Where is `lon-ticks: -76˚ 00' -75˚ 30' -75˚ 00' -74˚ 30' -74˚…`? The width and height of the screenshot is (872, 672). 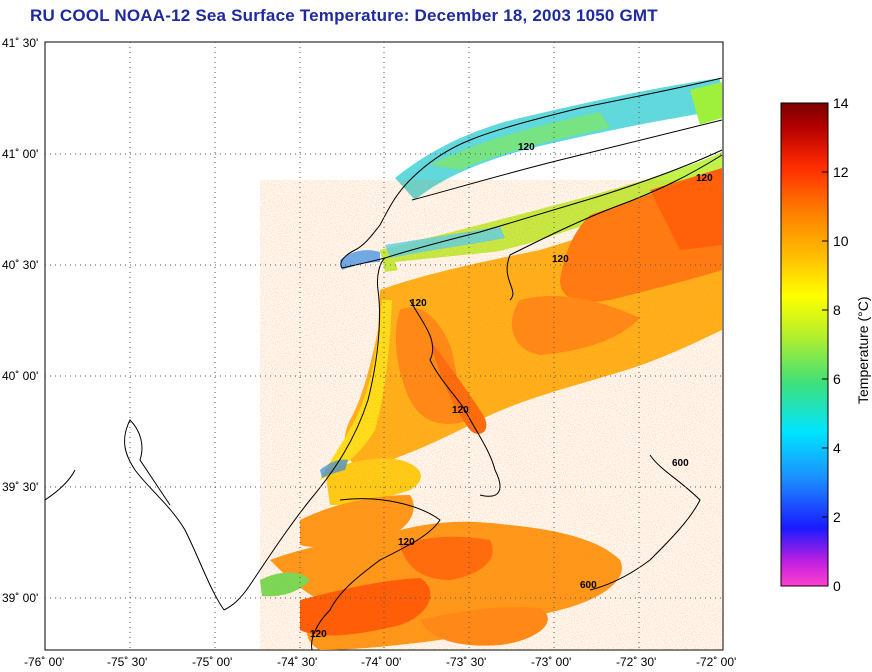
lon-ticks: -76˚ 00' -75˚ 30' -75˚ 00' -74˚ 30' -74˚… is located at coordinates (380, 662).